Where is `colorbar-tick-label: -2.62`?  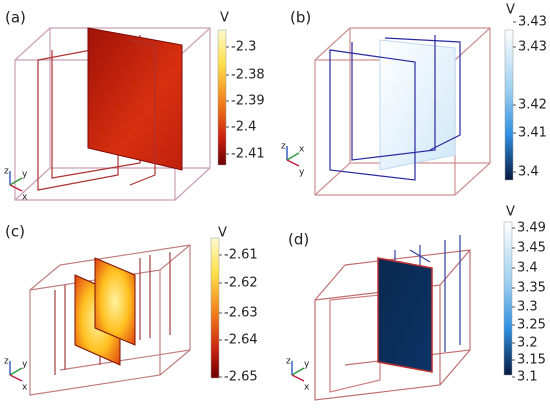 colorbar-tick-label: -2.62 is located at coordinates (241, 283).